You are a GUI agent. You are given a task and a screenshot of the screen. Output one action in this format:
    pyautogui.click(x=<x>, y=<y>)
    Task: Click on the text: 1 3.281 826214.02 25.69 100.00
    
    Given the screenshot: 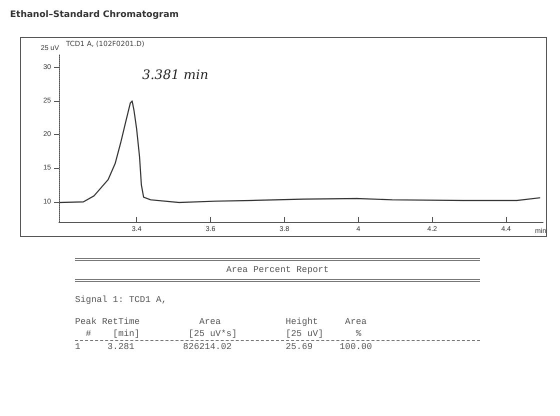 What is the action you would take?
    pyautogui.click(x=277, y=346)
    